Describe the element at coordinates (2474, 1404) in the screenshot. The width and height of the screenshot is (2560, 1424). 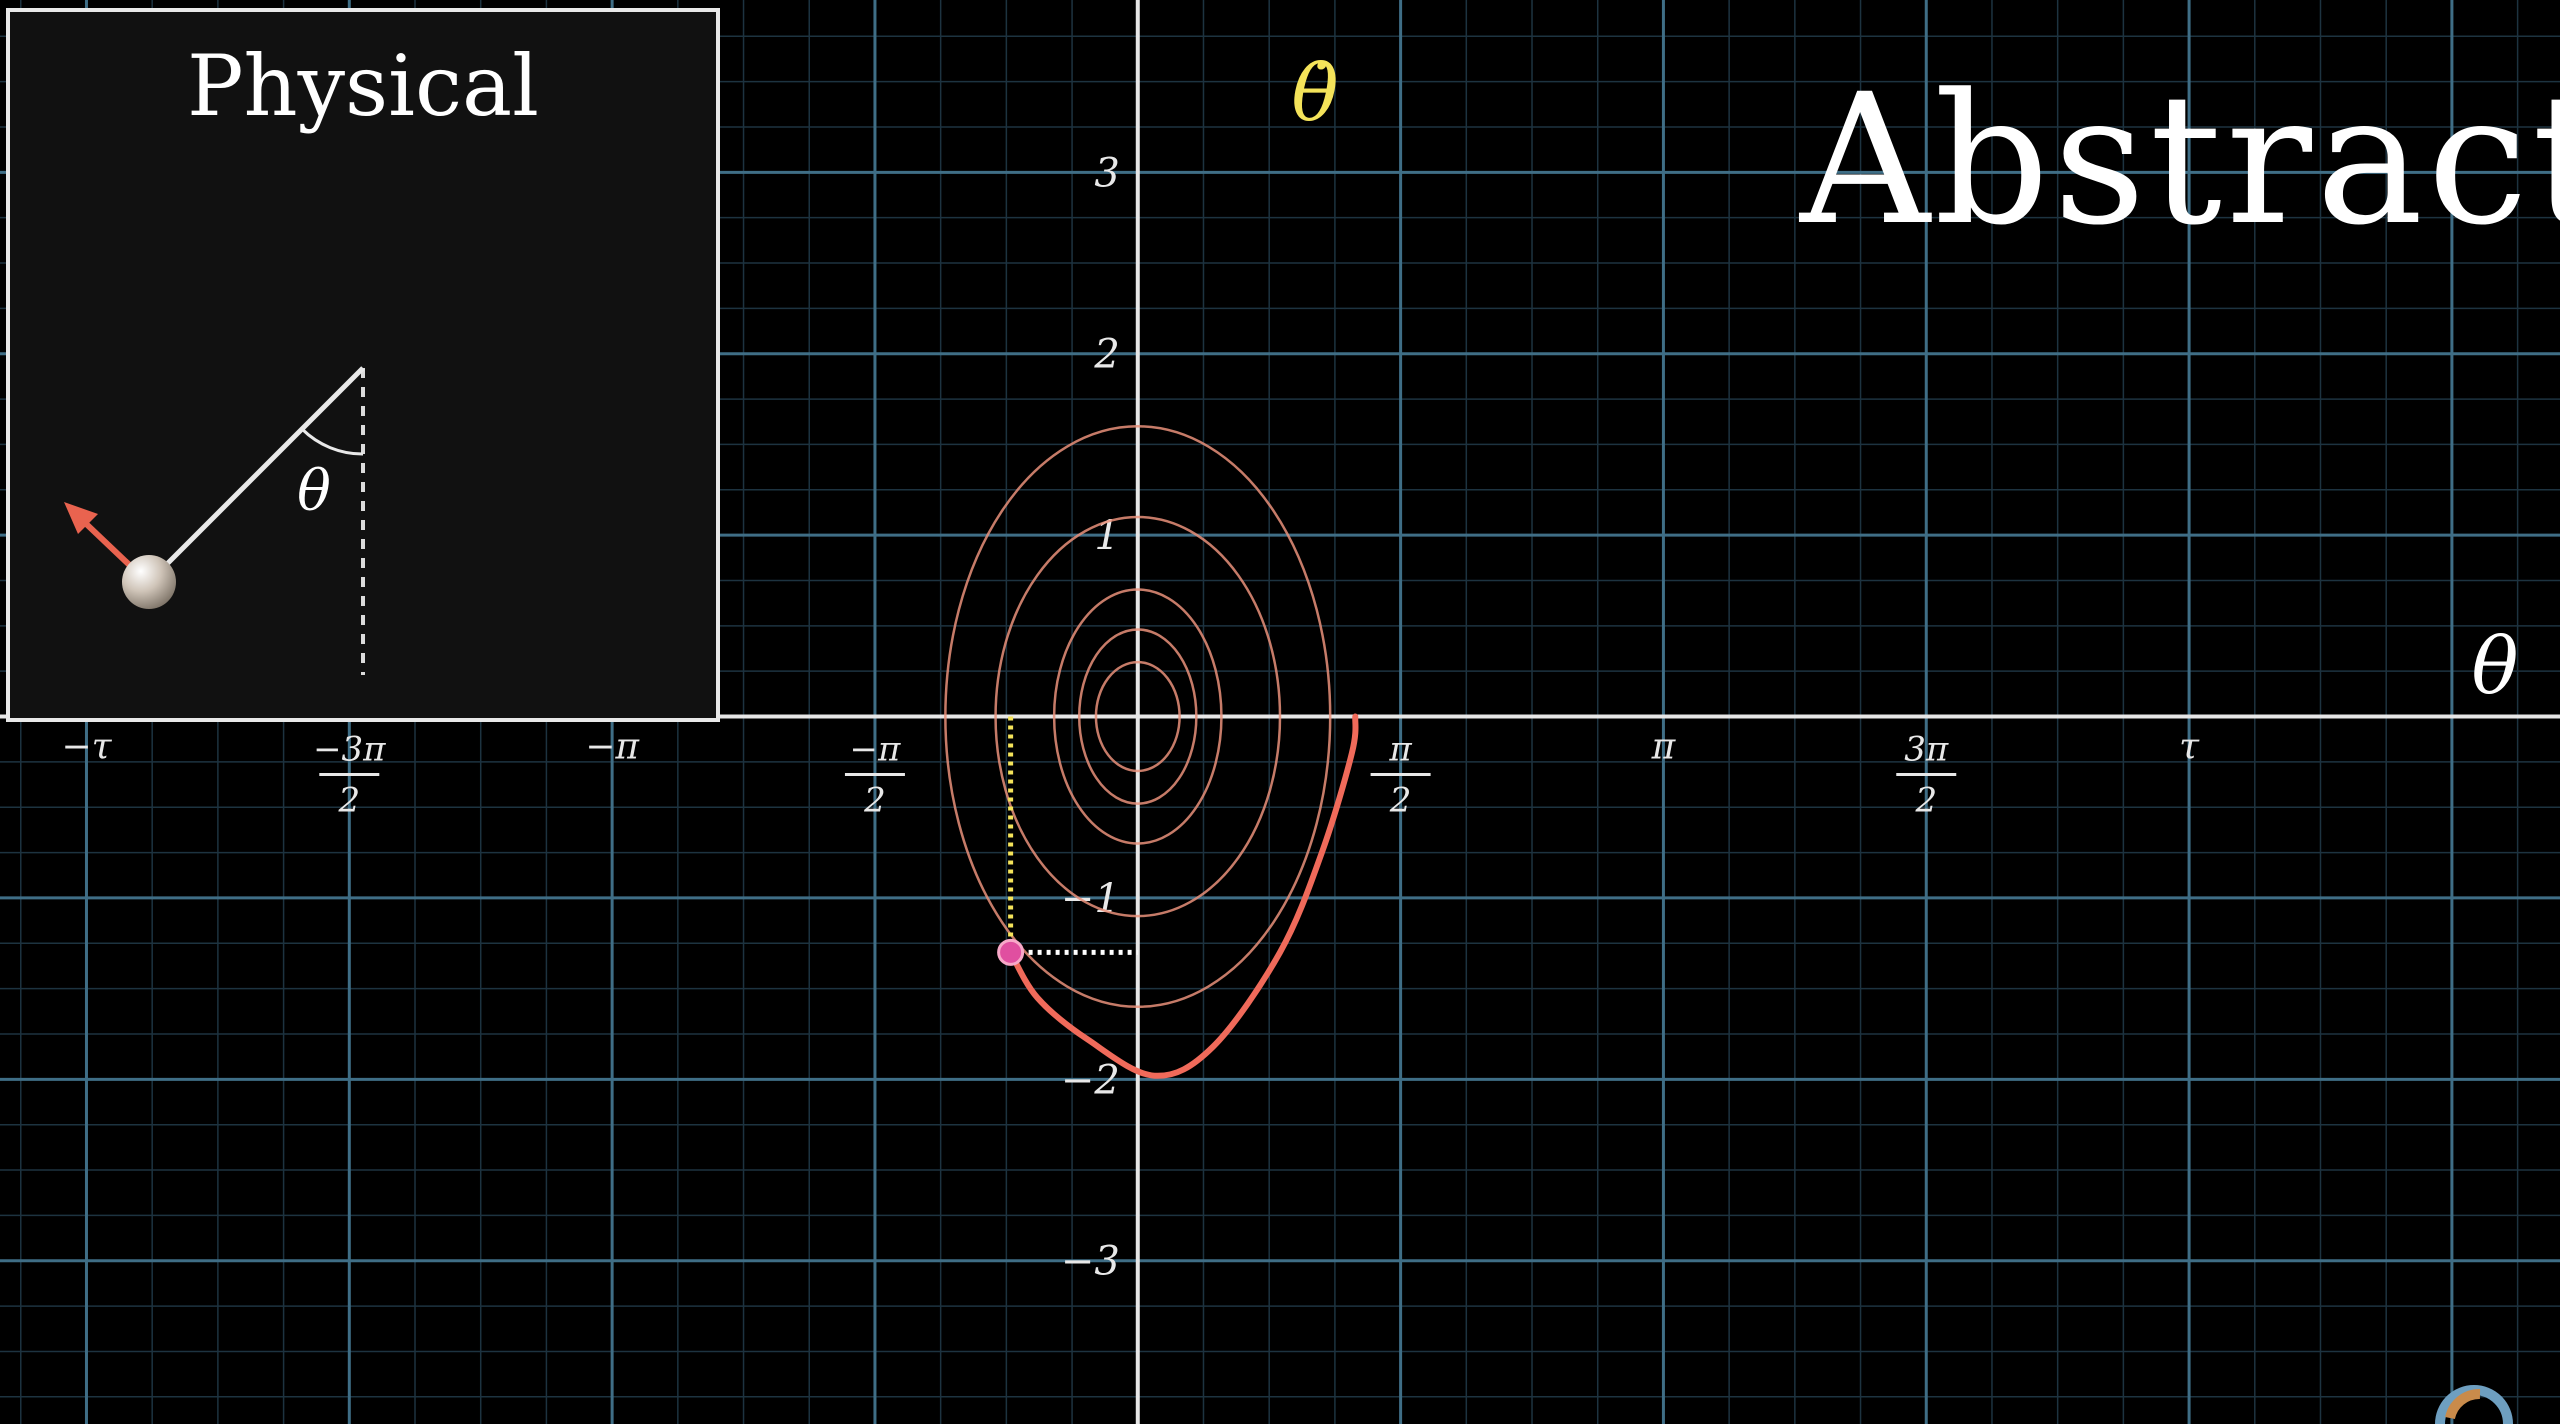
I see `loading-spinner-icon` at that location.